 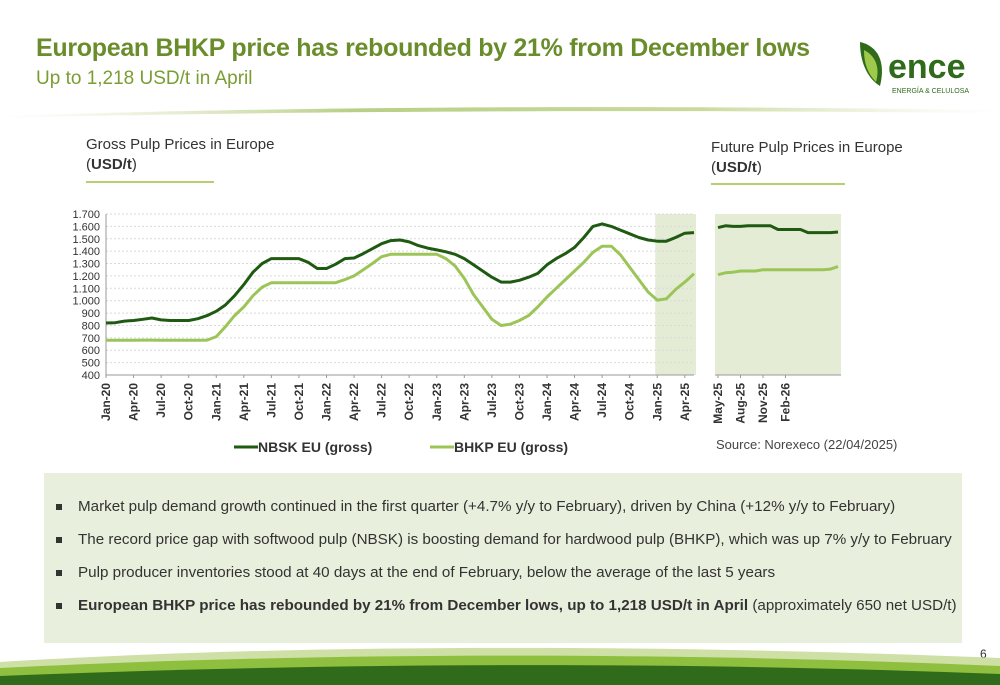 What do you see at coordinates (86, 289) in the screenshot?
I see `y-tick-label: 1.100` at bounding box center [86, 289].